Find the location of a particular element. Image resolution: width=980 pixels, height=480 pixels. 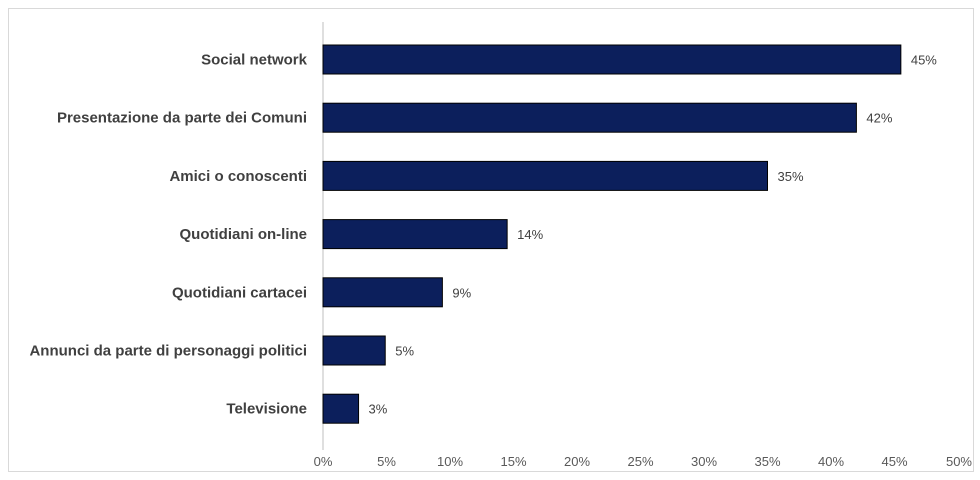

category-label-1: Presentazione da parte dei Comuni is located at coordinates (182, 118).